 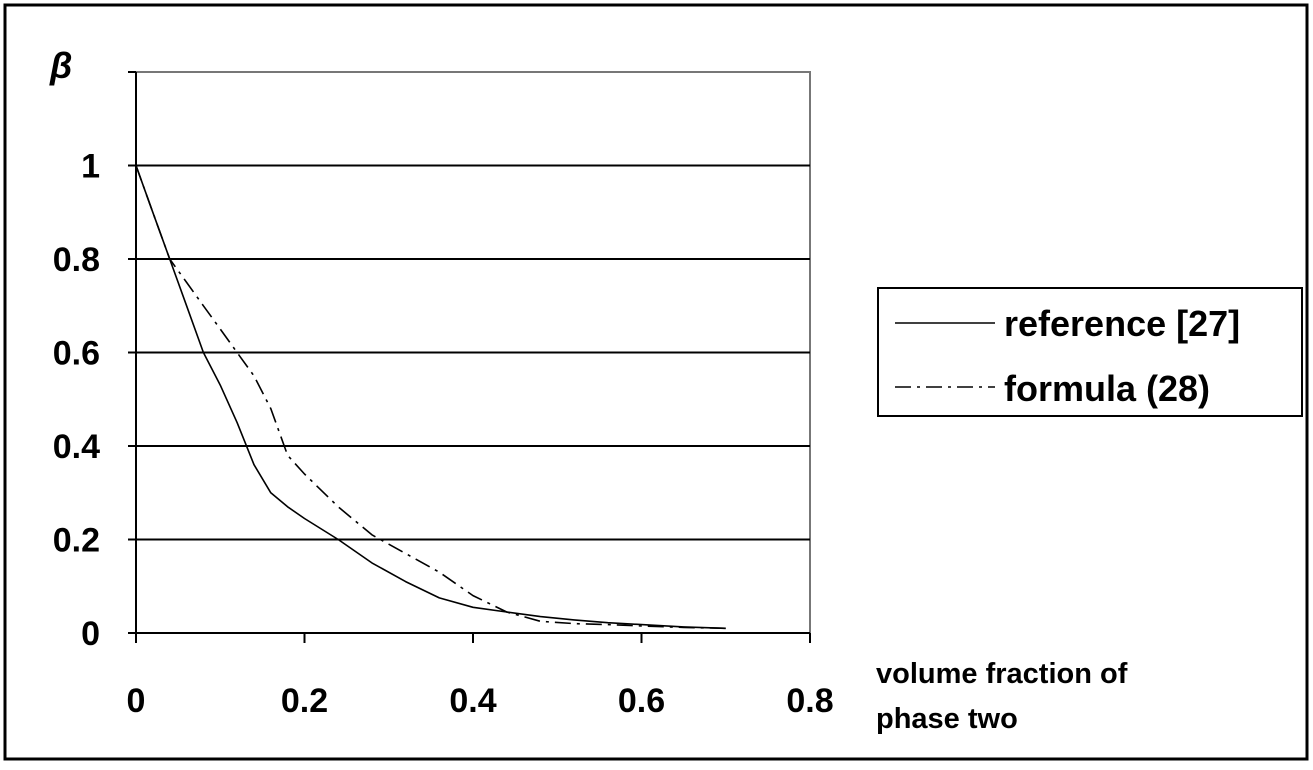 What do you see at coordinates (90, 167) in the screenshot?
I see `y-tick-label: 1` at bounding box center [90, 167].